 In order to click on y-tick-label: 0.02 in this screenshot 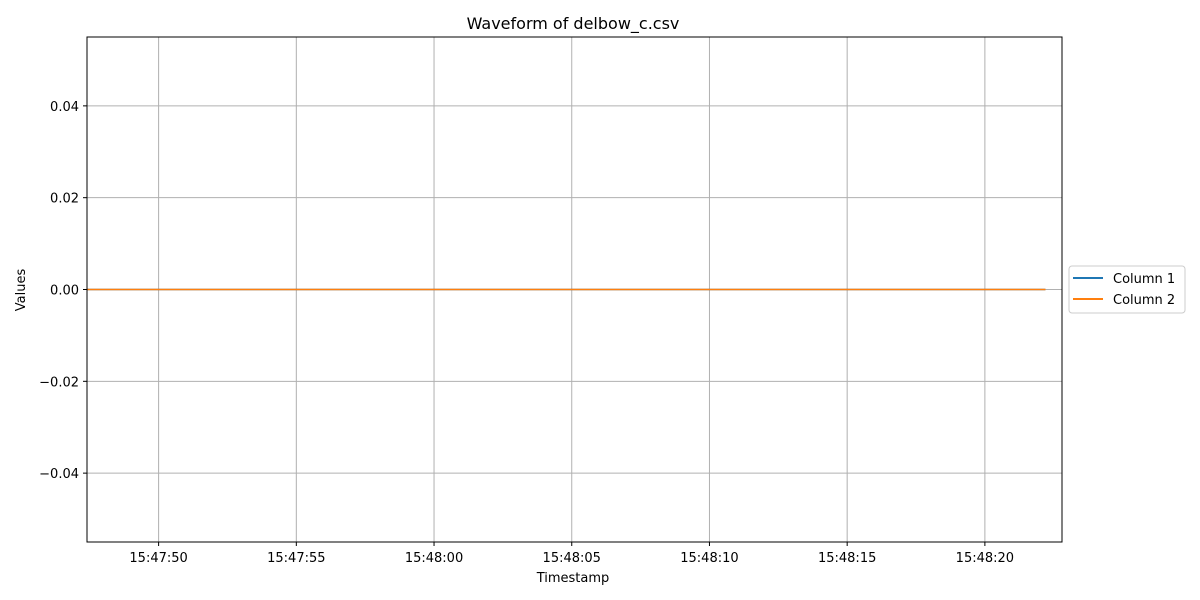, I will do `click(64, 199)`.